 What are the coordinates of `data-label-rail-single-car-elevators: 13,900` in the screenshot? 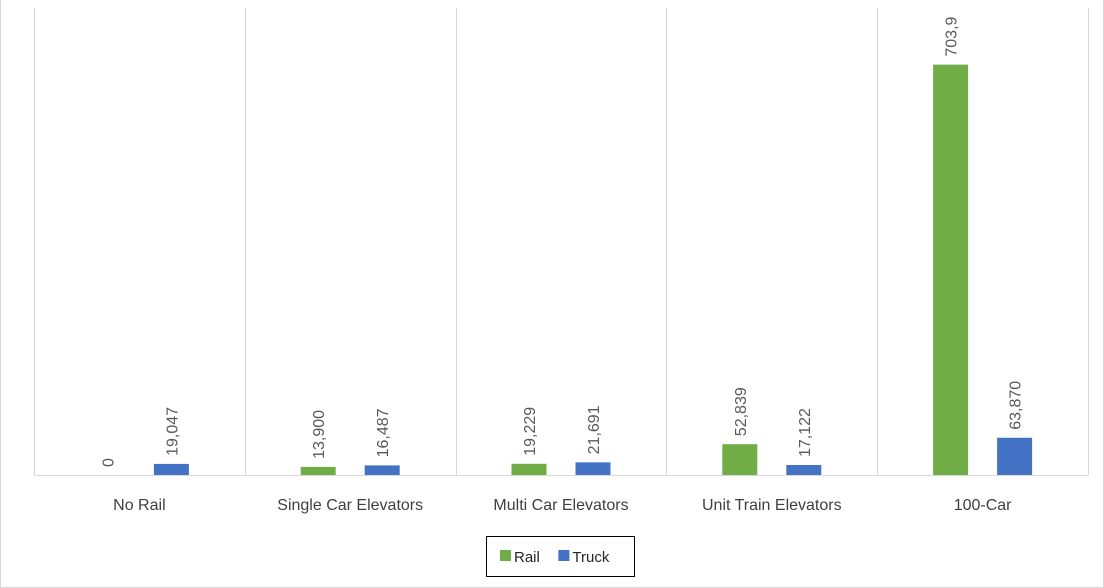 It's located at (319, 434).